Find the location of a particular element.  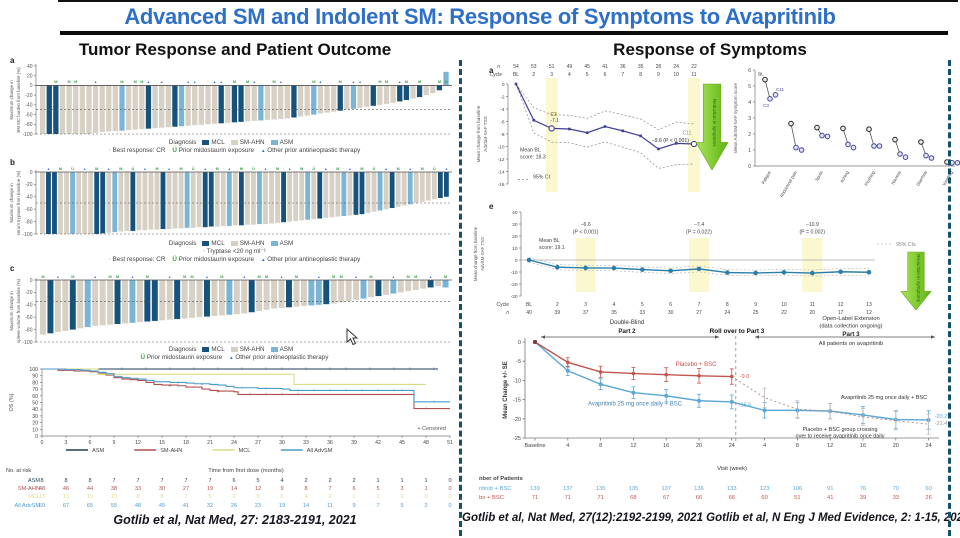

panel-letter-a: a is located at coordinates (12, 60).